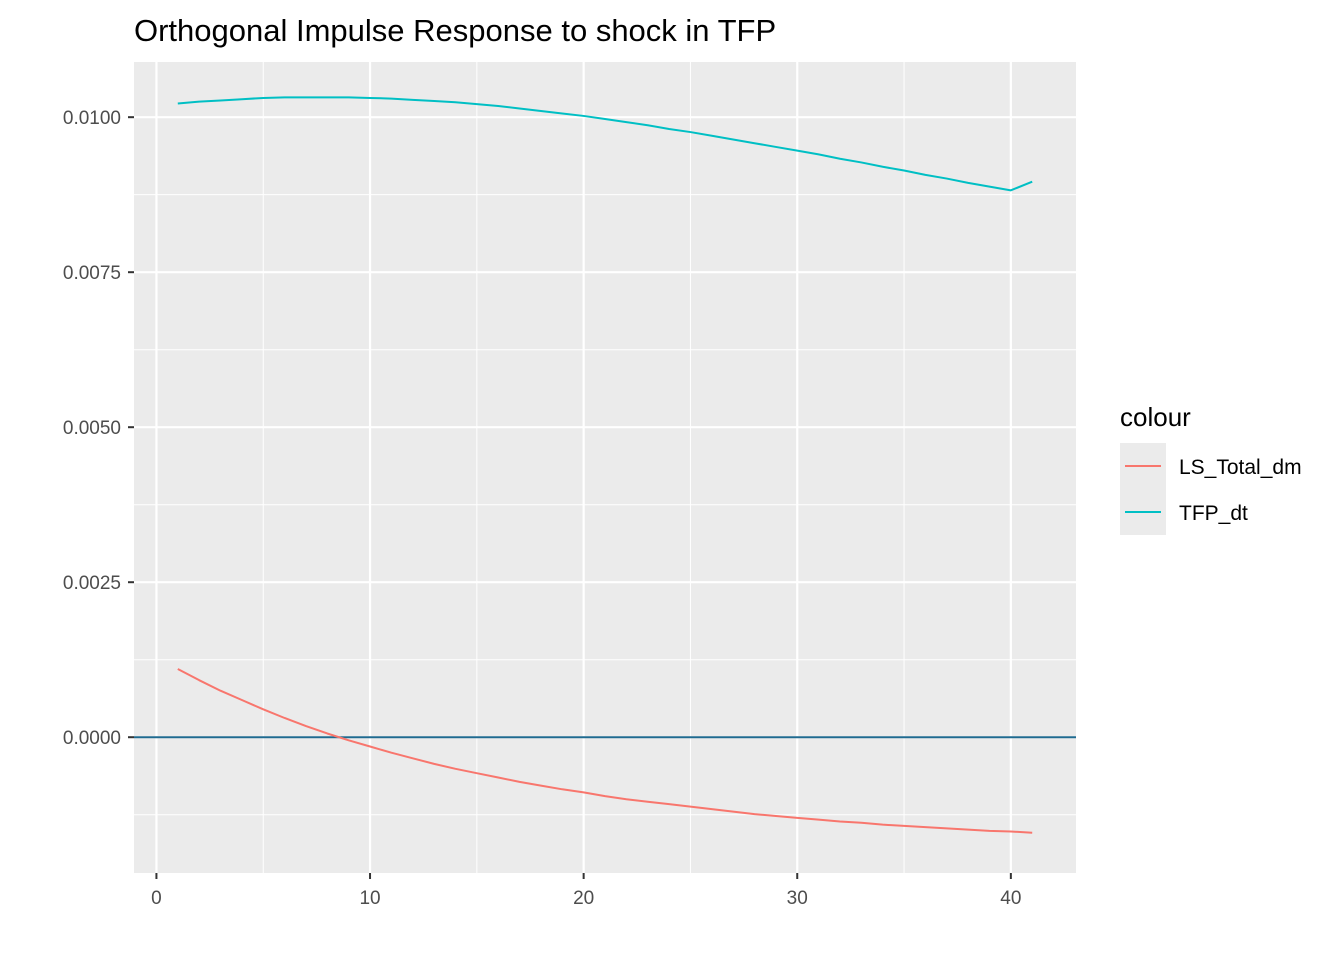 Image resolution: width=1344 pixels, height=960 pixels. Describe the element at coordinates (1240, 467) in the screenshot. I see `legend-label: LS_Total_dm` at that location.